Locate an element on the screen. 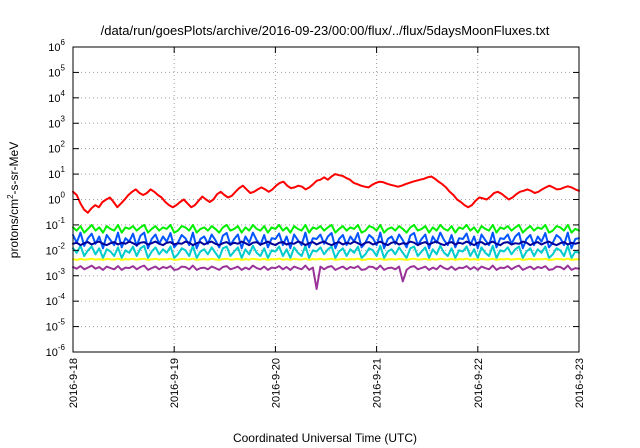  y-tick-label: 10⁻³ is located at coordinates (56, 275).